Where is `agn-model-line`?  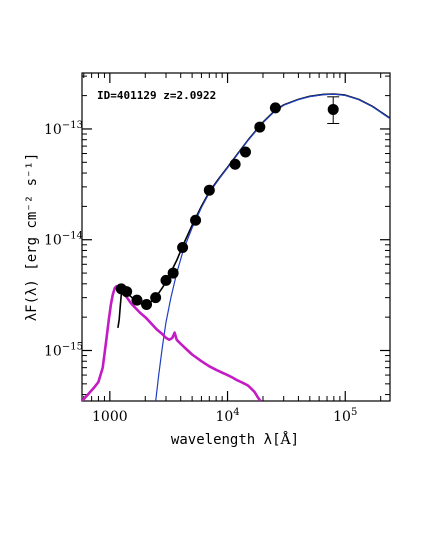
agn-model-line is located at coordinates (172, 343).